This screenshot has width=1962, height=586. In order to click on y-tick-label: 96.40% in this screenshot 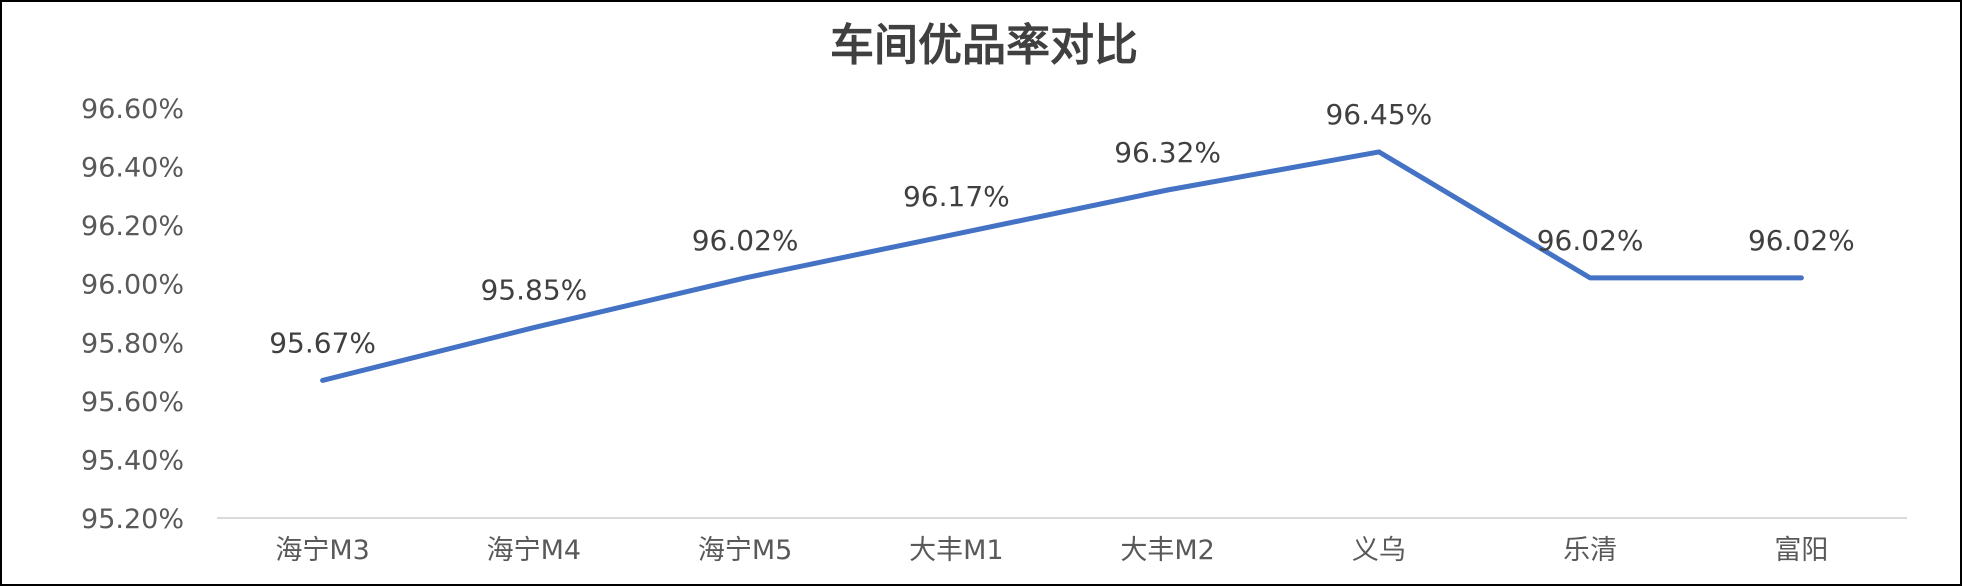, I will do `click(132, 168)`.